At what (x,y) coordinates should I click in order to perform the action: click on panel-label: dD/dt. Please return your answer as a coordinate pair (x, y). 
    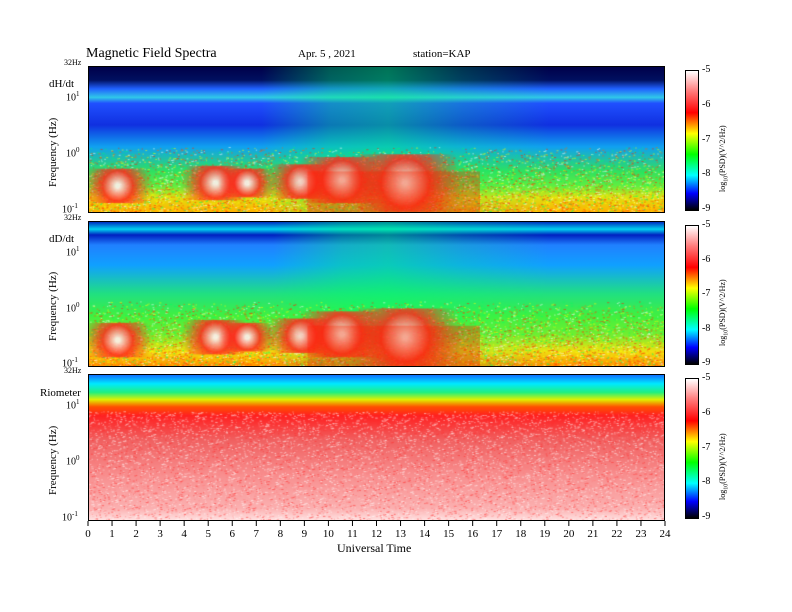
    Looking at the image, I should click on (62, 239).